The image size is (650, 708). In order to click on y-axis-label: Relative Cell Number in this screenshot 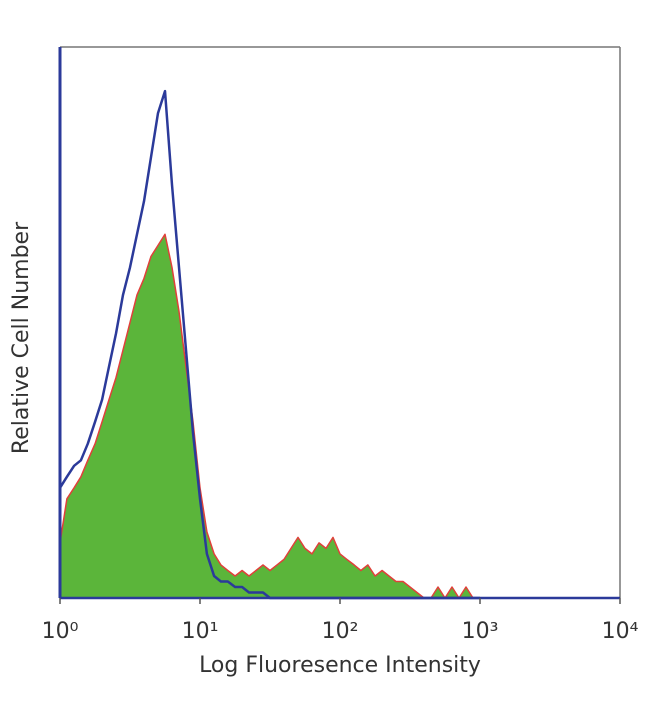, I will do `click(21, 337)`.